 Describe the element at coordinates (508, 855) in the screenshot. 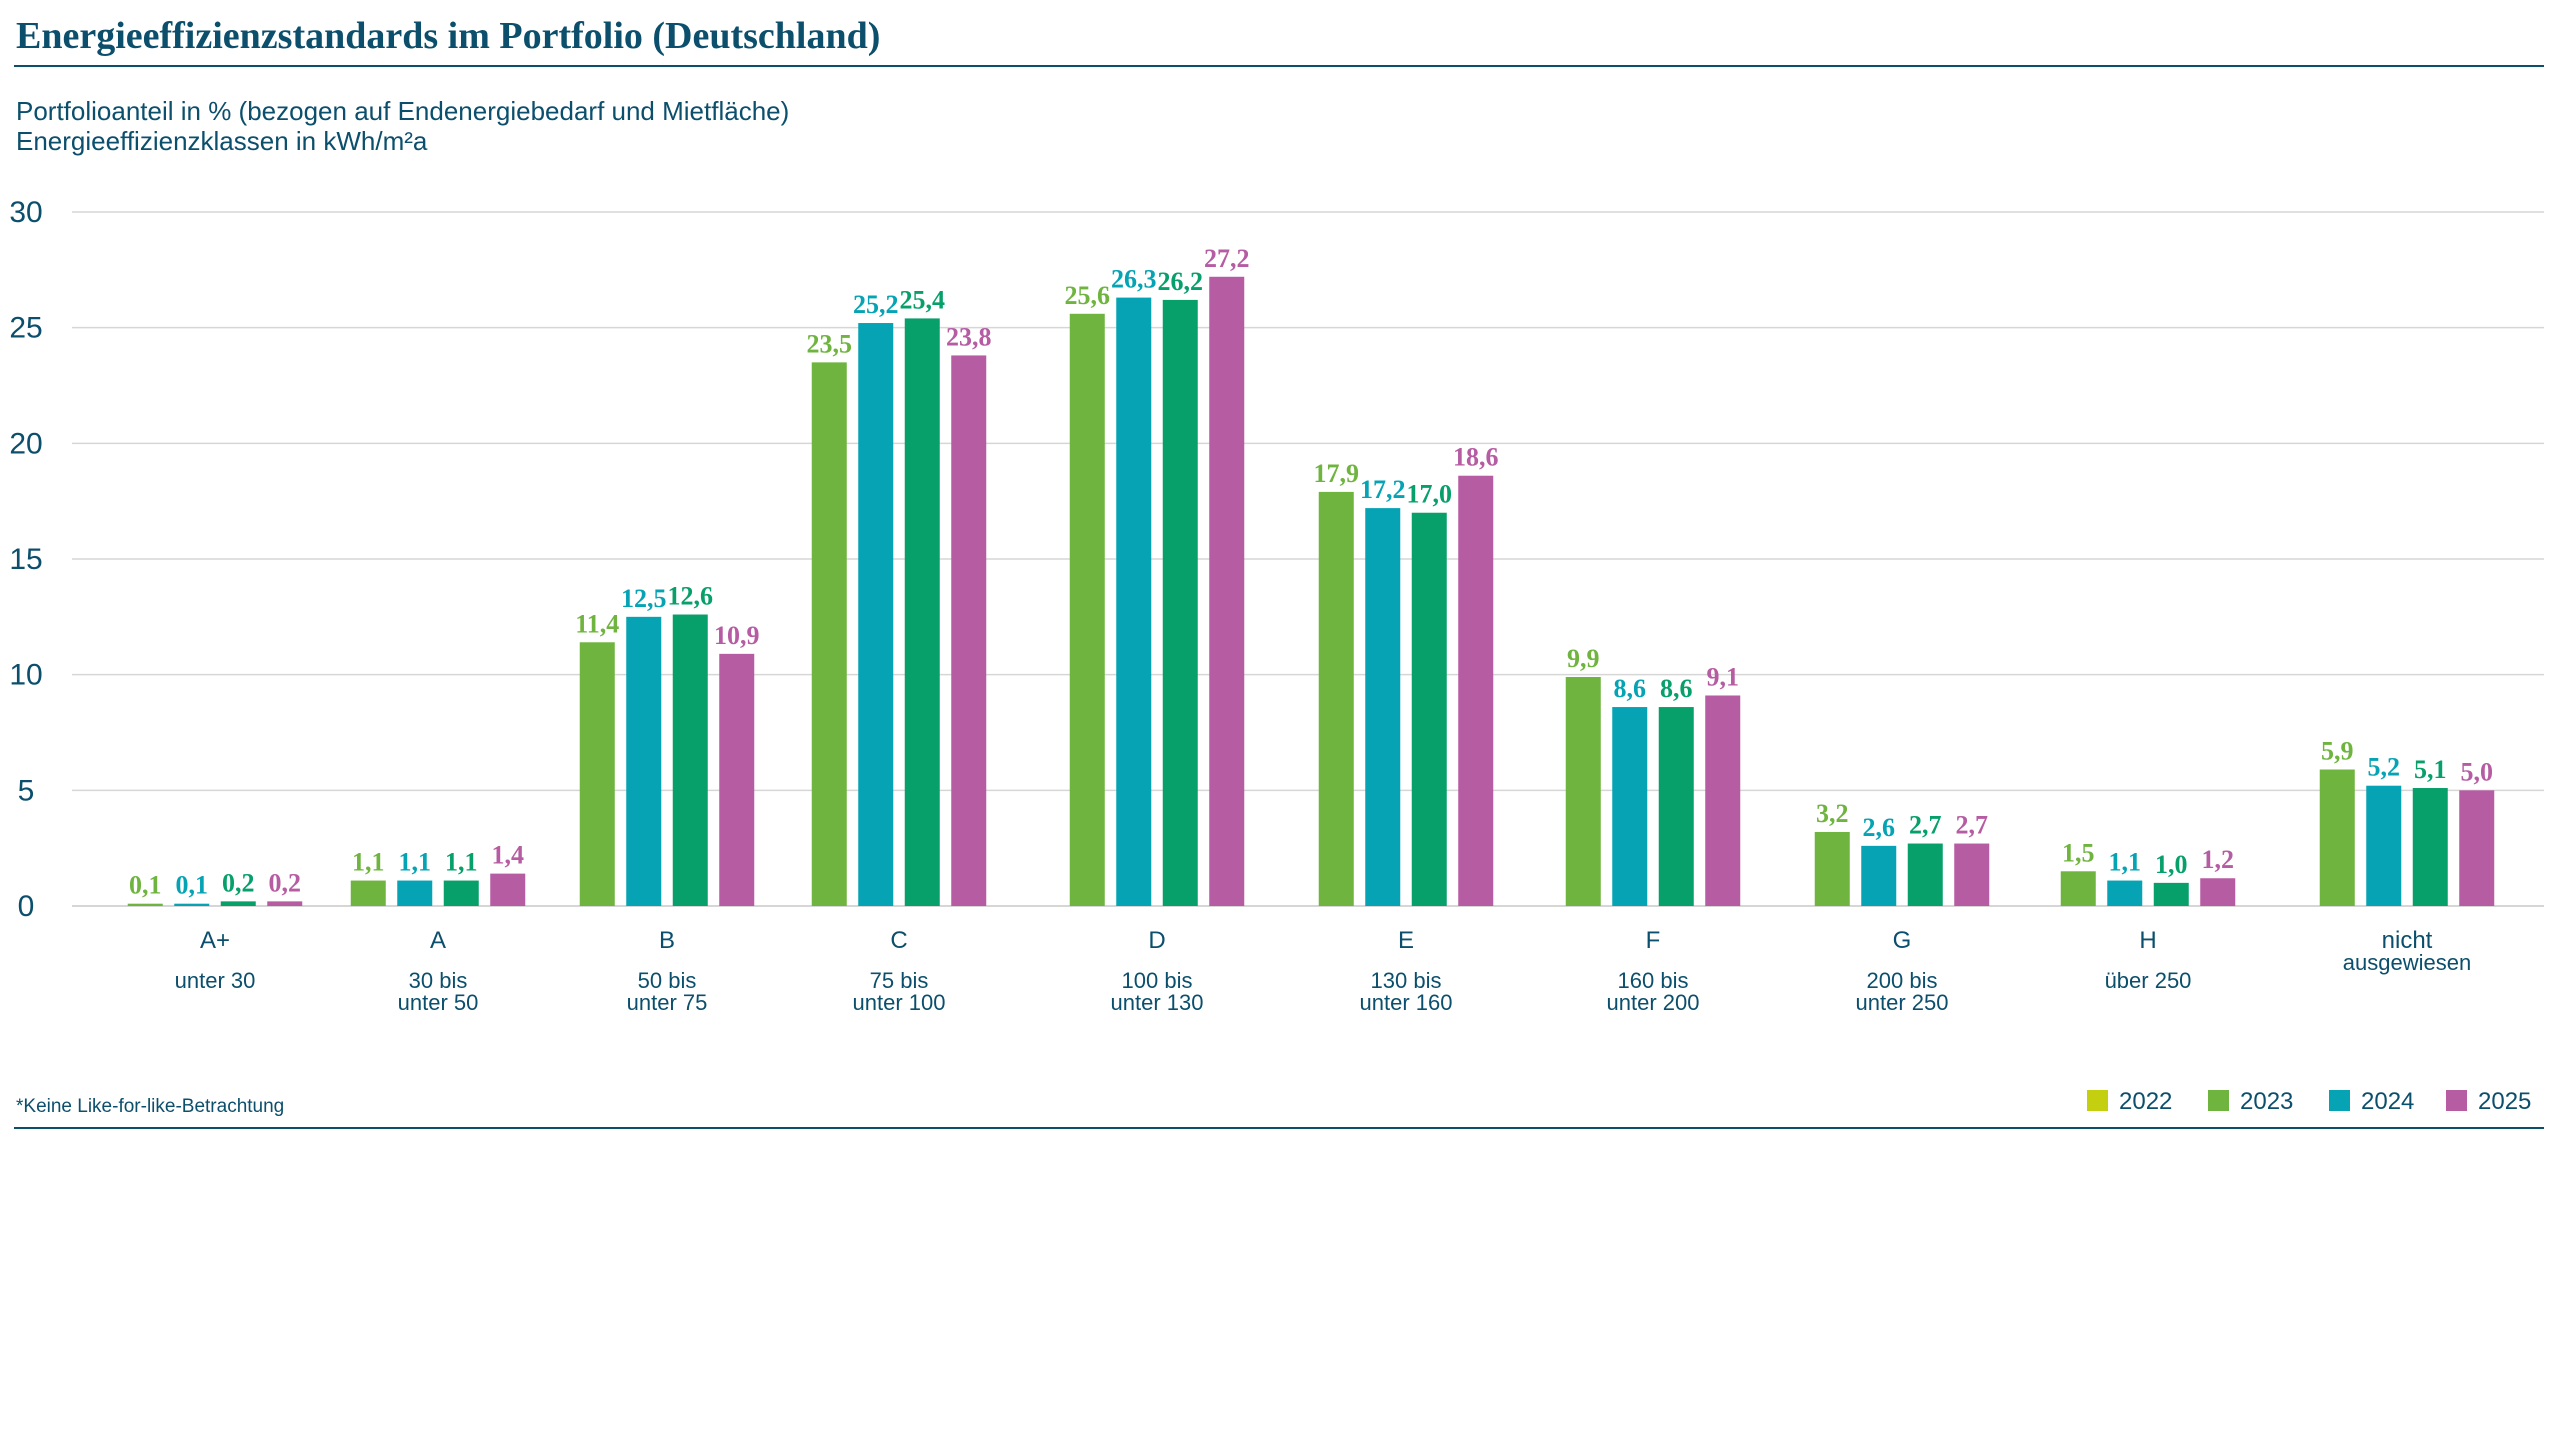

I see `data-label: 1,4` at that location.